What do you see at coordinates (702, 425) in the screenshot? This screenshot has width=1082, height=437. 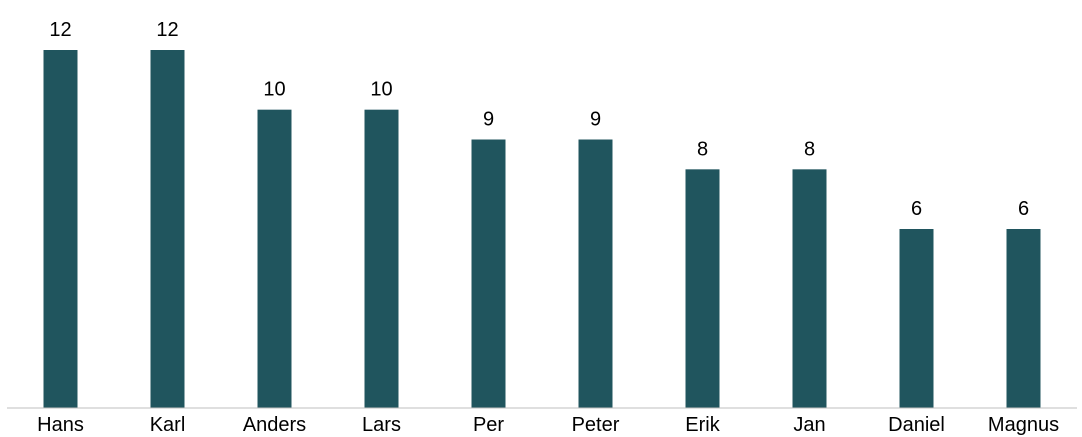 I see `x-tick-label-erik: Erik` at bounding box center [702, 425].